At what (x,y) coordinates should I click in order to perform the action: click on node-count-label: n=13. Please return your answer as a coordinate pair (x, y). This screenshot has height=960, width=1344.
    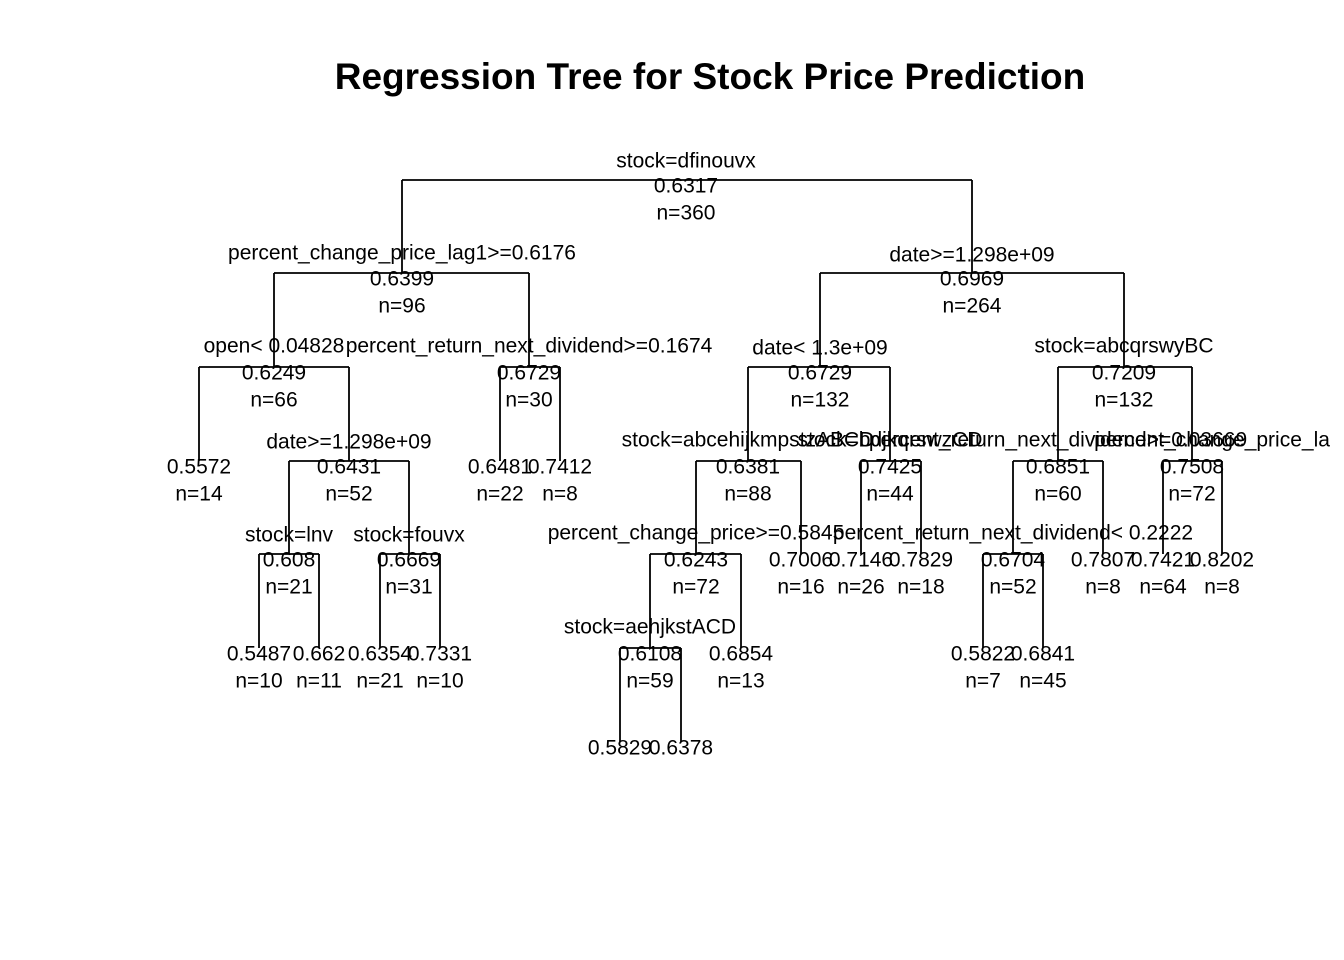
    Looking at the image, I should click on (740, 681).